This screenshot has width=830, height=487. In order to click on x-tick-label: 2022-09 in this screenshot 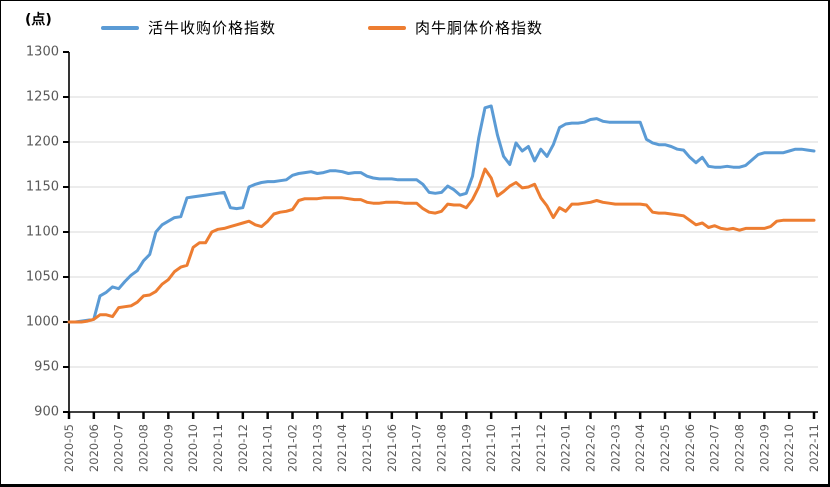, I will do `click(764, 448)`.